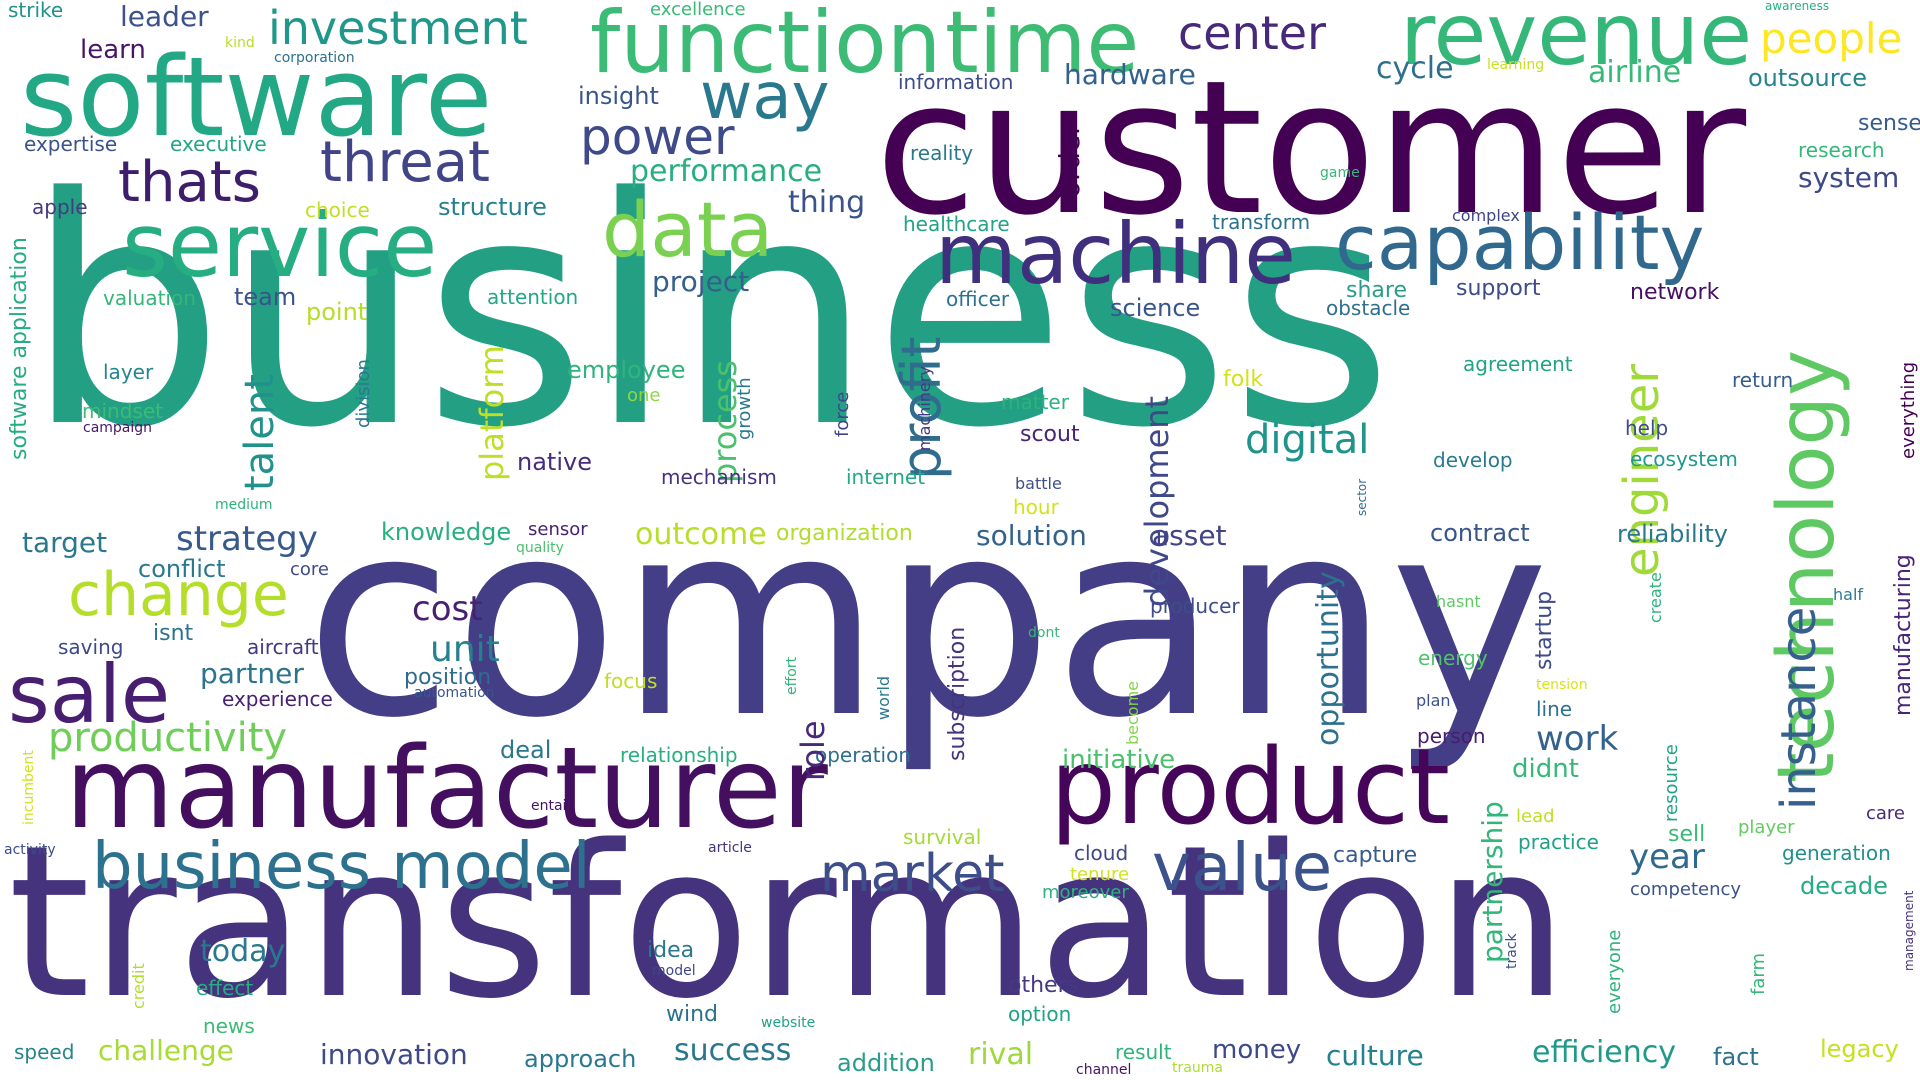 The width and height of the screenshot is (1920, 1080). I want to click on word-today: today, so click(243, 951).